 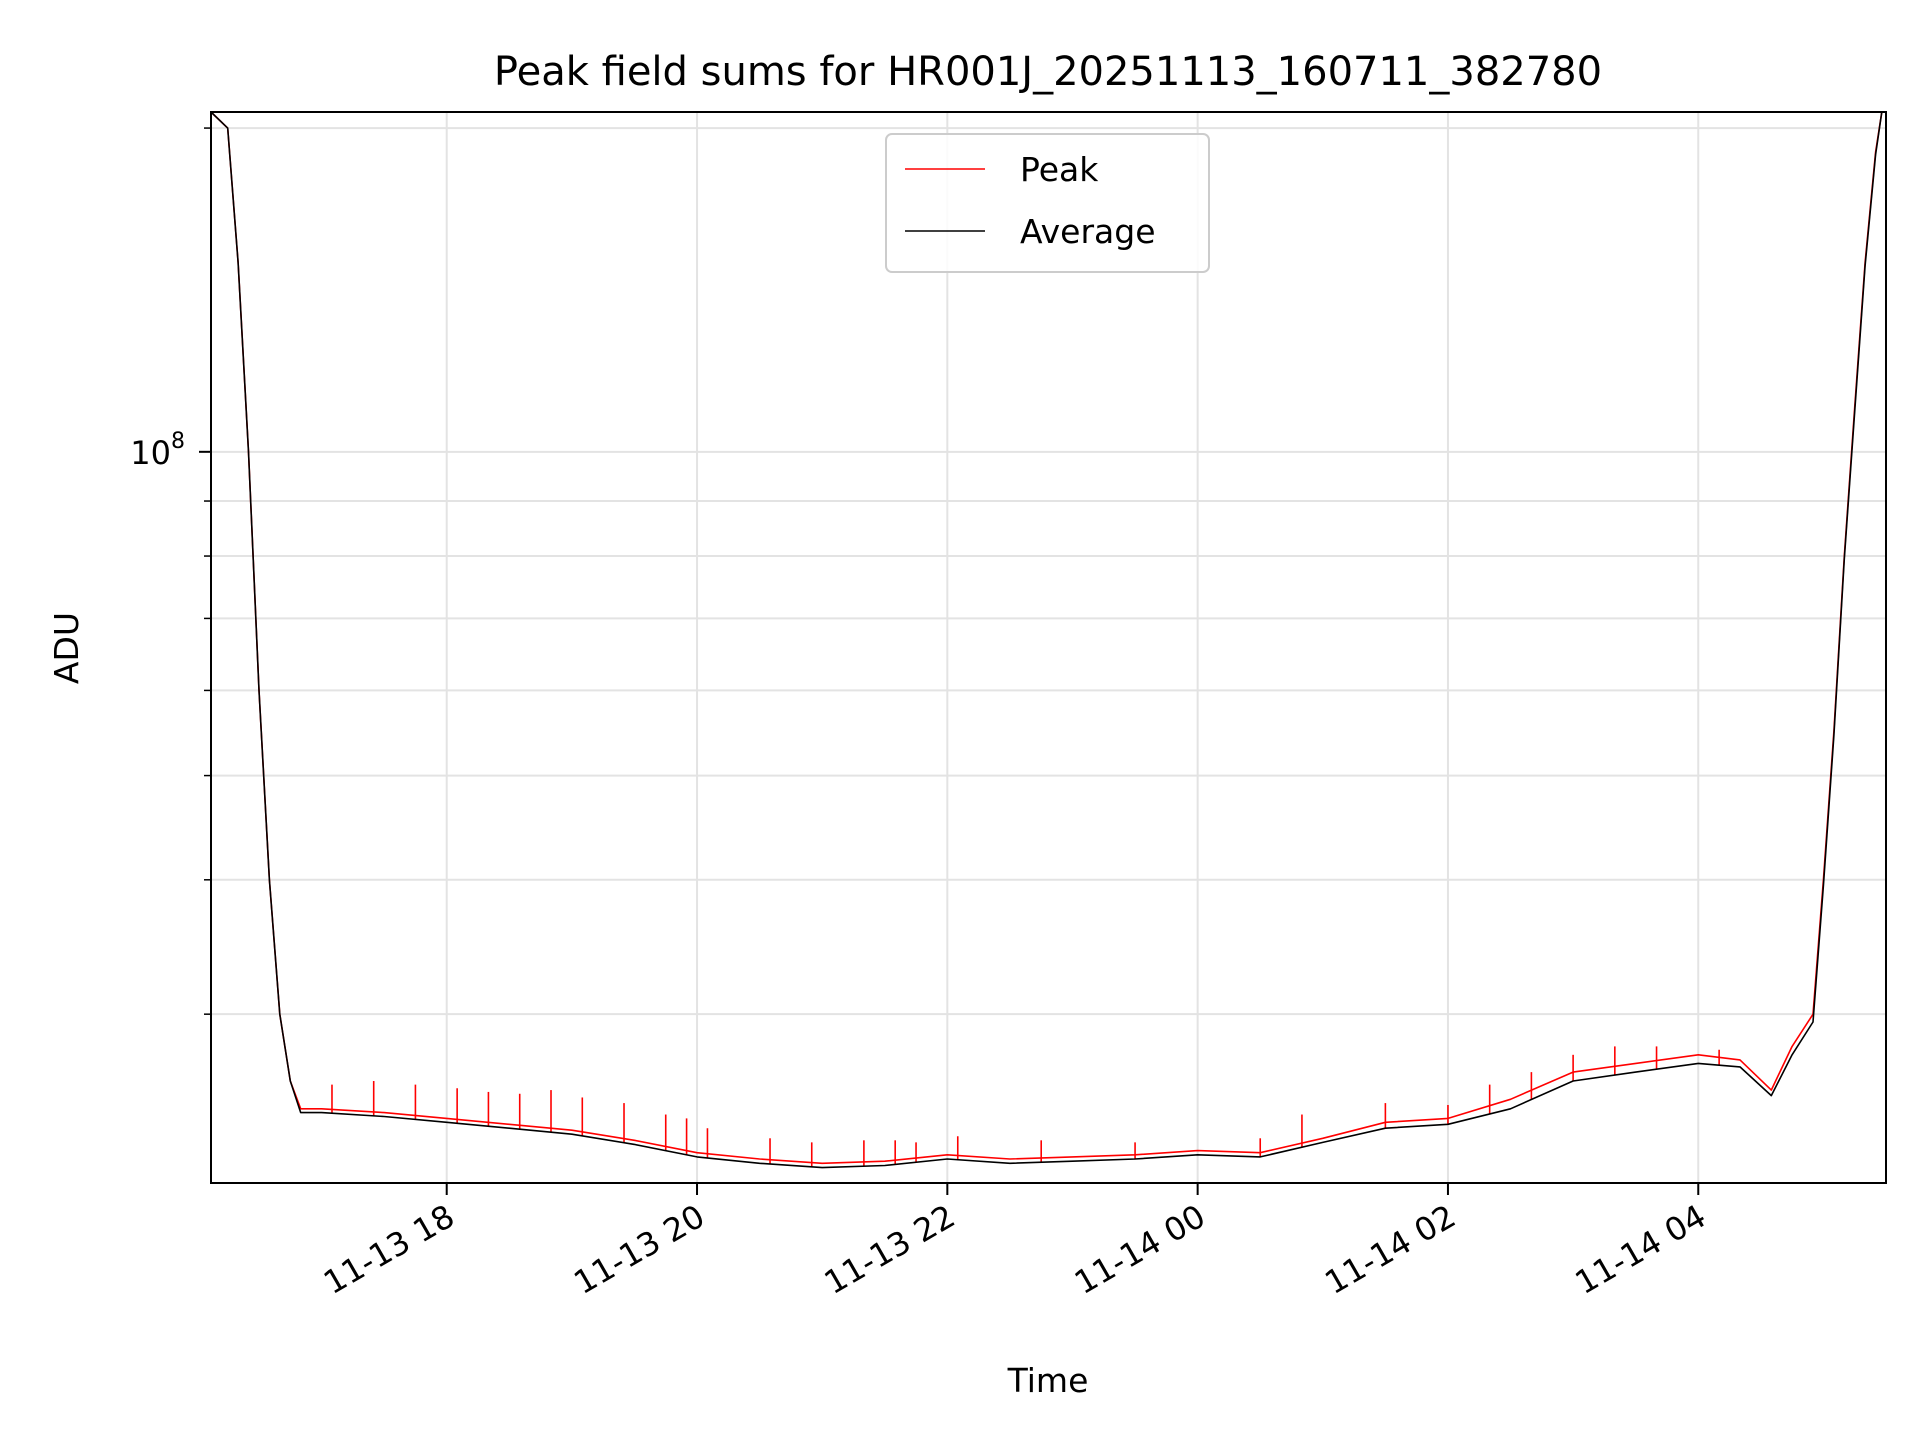 I want to click on legend: Peak Average, so click(x=1047, y=203).